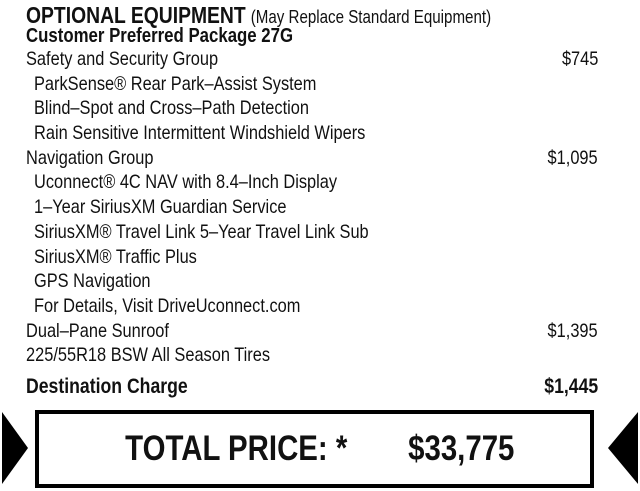  What do you see at coordinates (171, 108) in the screenshot?
I see `equipment-label-text: Blind–Spot and Cross–Path Detection` at bounding box center [171, 108].